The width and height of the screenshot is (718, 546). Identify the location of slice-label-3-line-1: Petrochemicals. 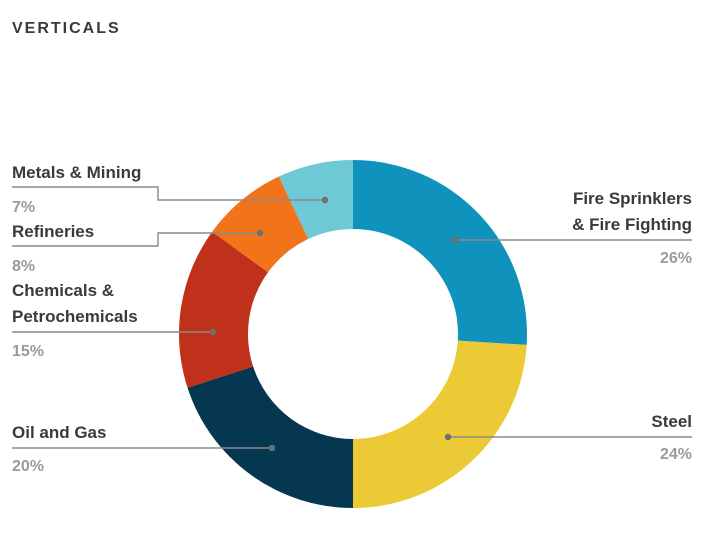
(75, 316).